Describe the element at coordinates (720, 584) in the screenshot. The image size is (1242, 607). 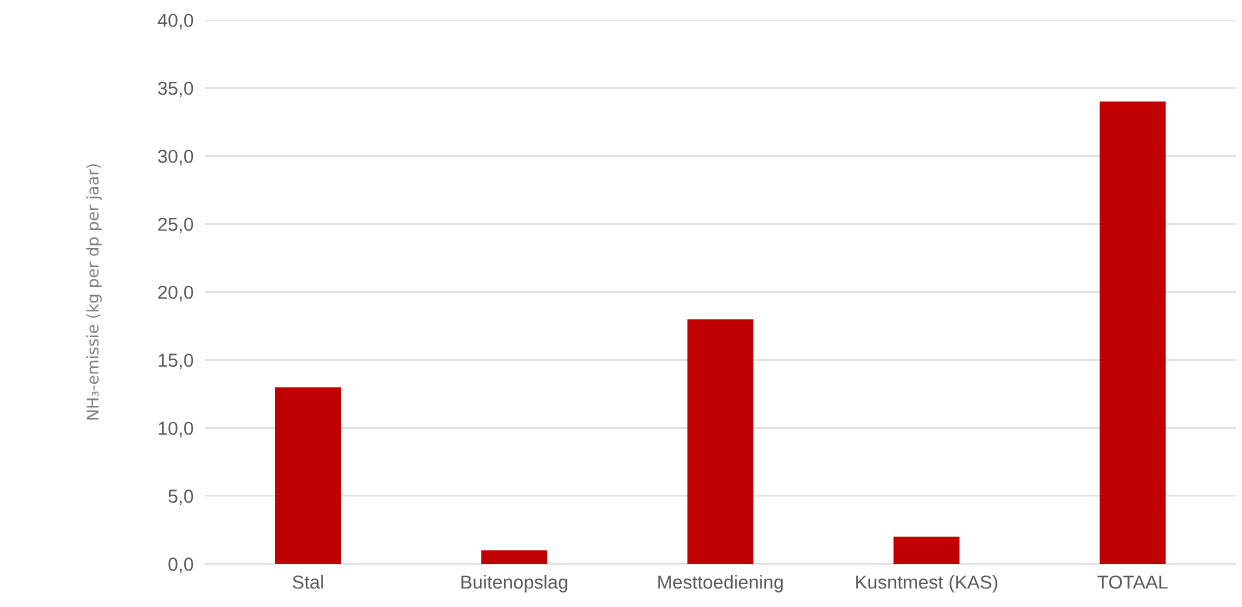
I see `x-tick-label: Mesttoediening` at that location.